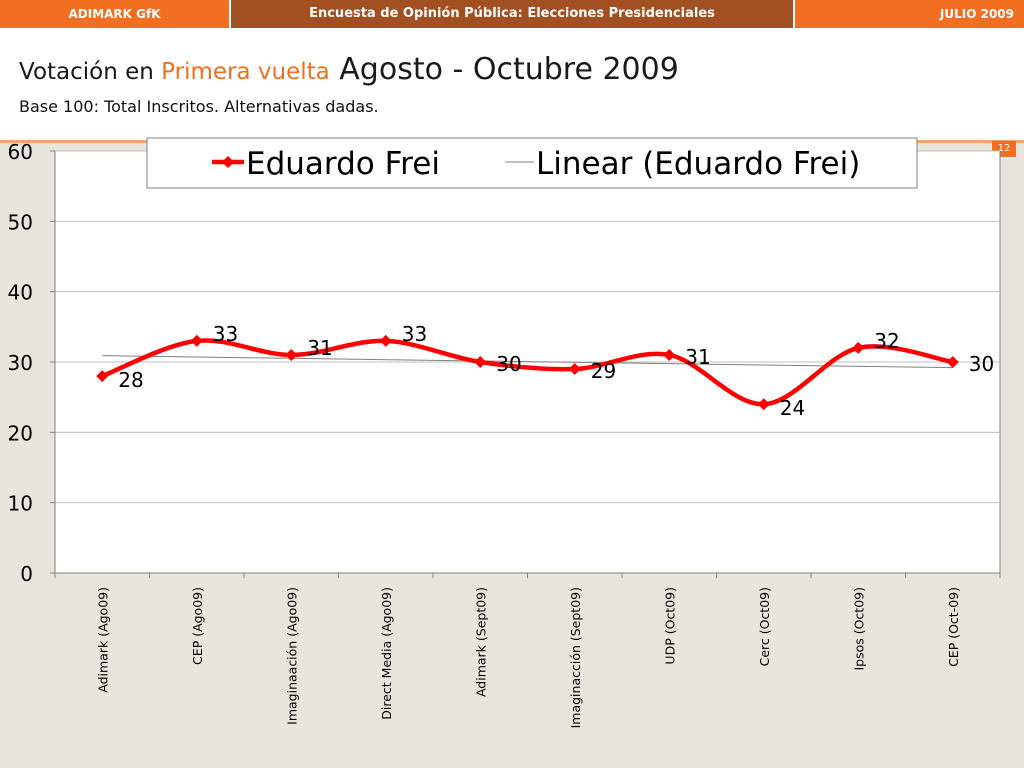  Describe the element at coordinates (20, 363) in the screenshot. I see `y-tick-label: 30` at that location.